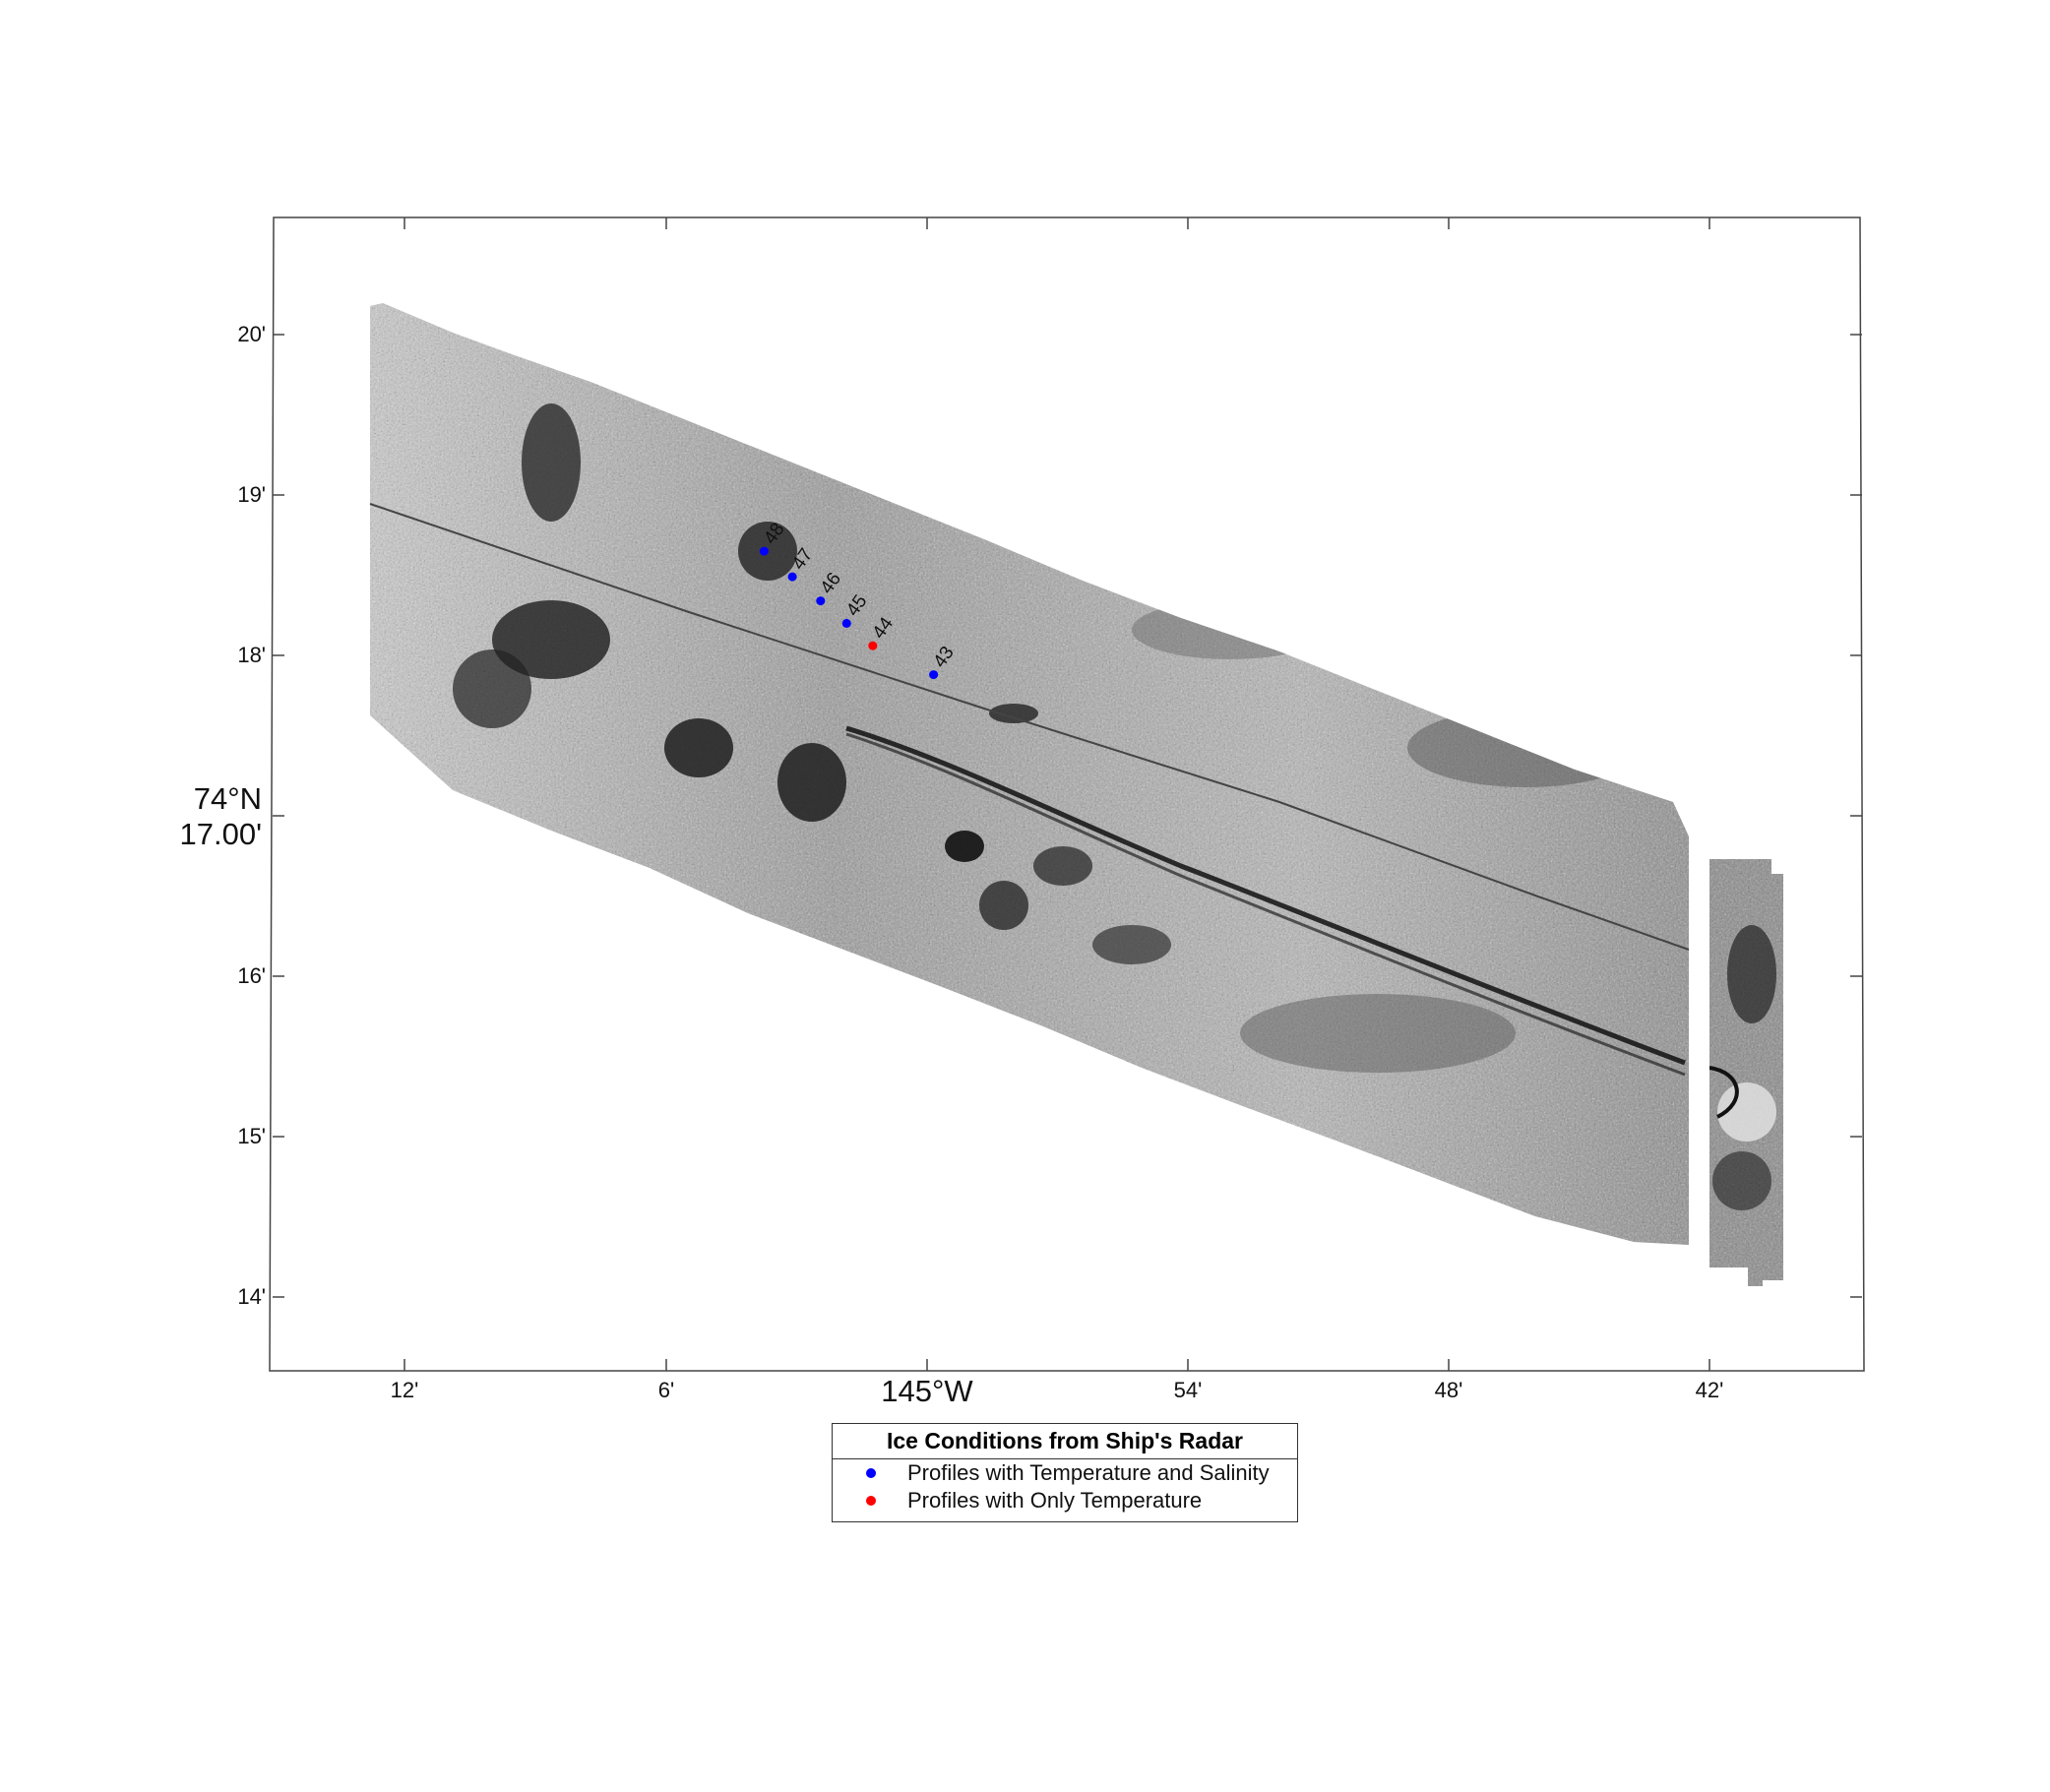 This screenshot has height=1792, width=2050. What do you see at coordinates (666, 1390) in the screenshot?
I see `lon-tick-label: 6'` at bounding box center [666, 1390].